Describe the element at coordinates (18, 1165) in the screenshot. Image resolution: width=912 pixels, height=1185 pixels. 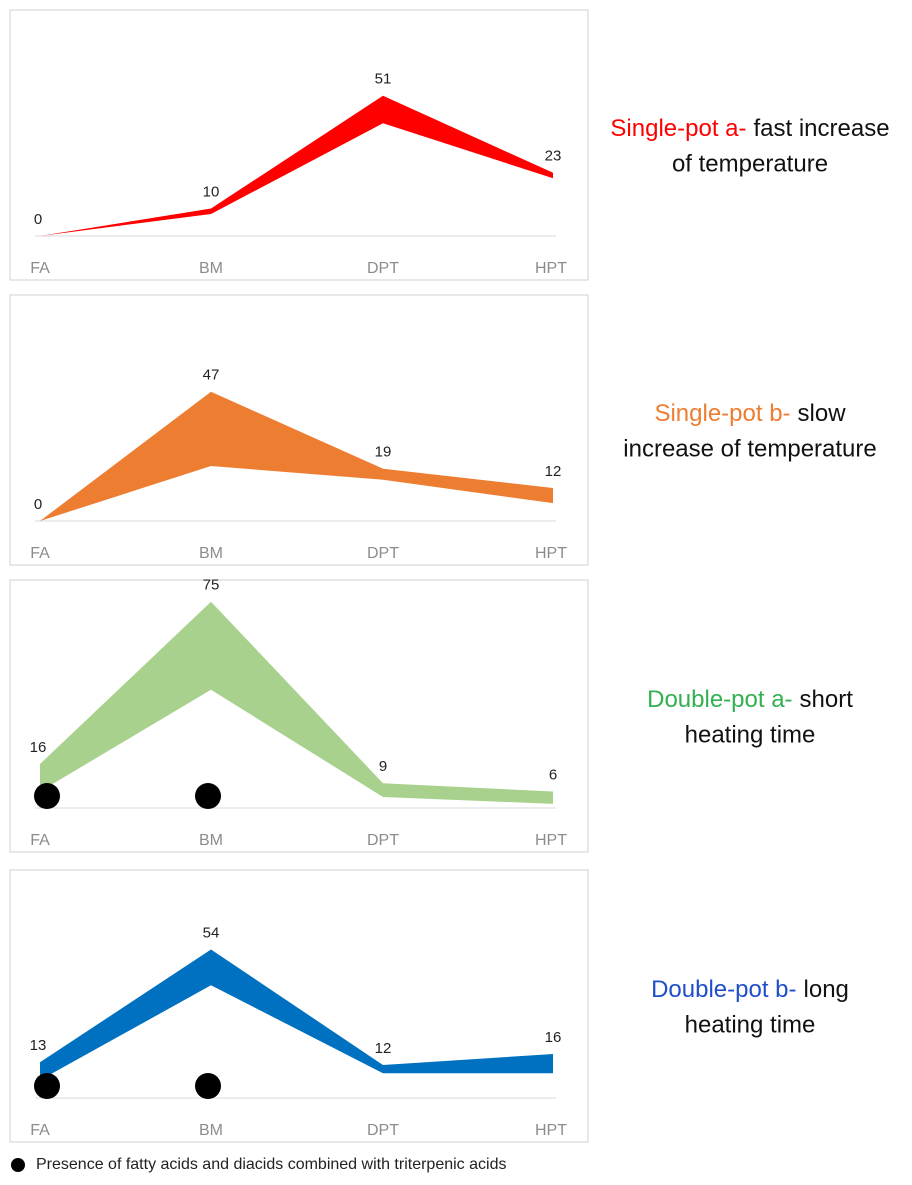
I see `legend-marker` at that location.